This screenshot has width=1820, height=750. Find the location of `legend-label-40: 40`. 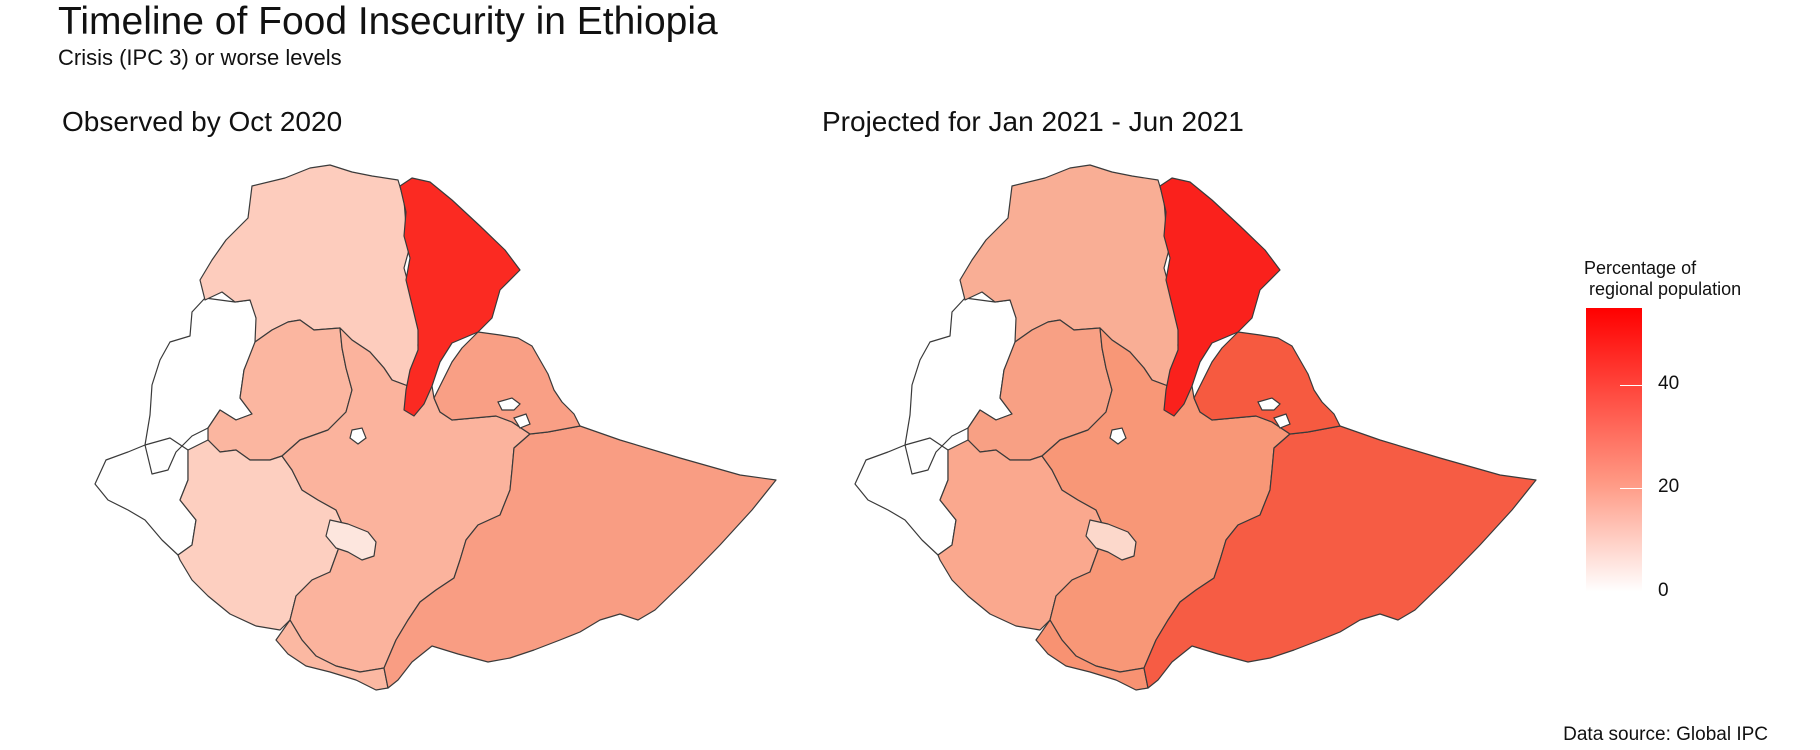

legend-label-40: 40 is located at coordinates (1669, 383).